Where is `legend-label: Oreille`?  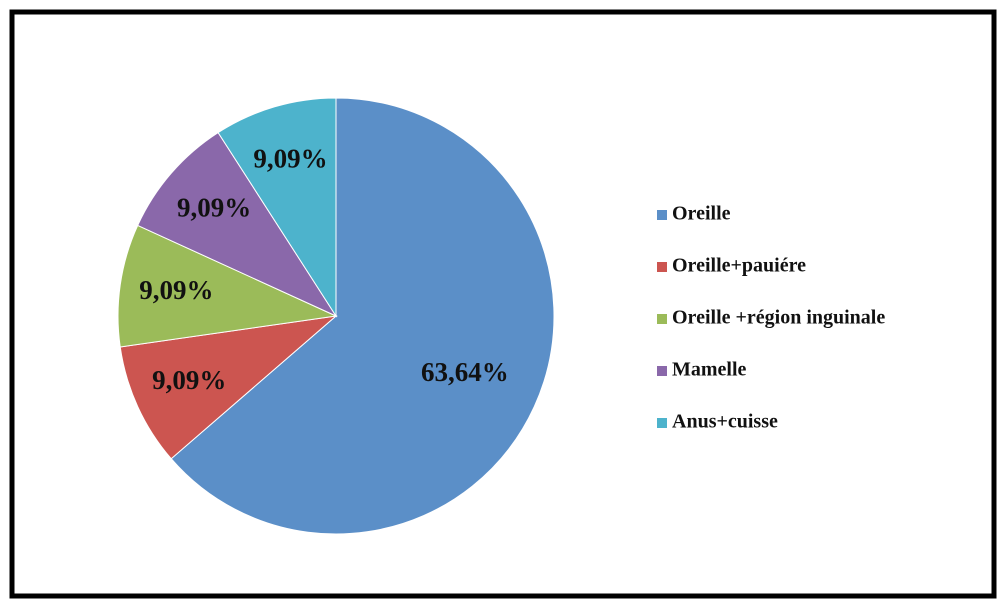
legend-label: Oreille is located at coordinates (701, 214).